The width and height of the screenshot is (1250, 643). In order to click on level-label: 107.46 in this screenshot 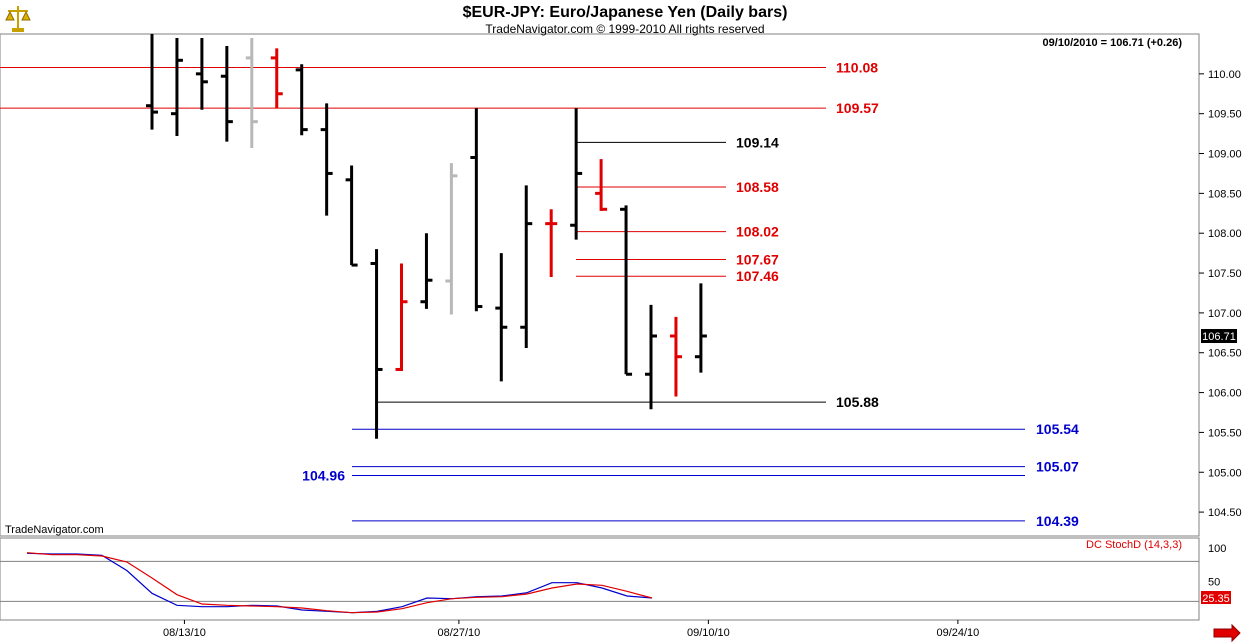, I will do `click(757, 276)`.